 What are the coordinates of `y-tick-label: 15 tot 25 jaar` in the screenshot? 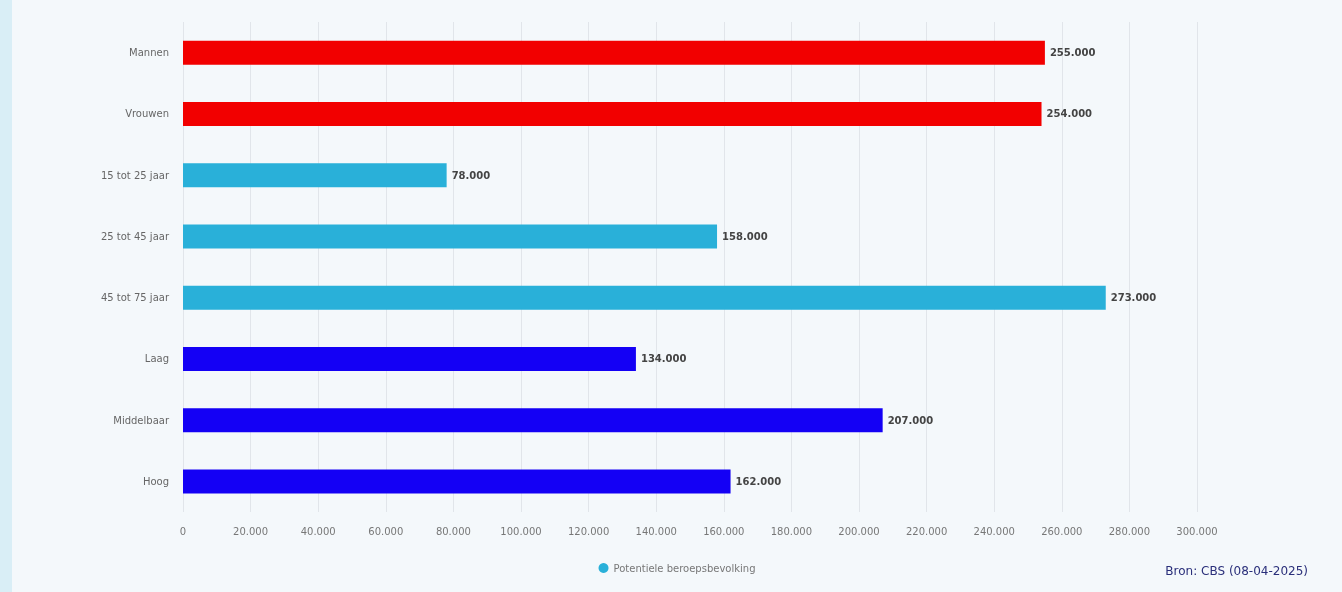 It's located at (135, 175).